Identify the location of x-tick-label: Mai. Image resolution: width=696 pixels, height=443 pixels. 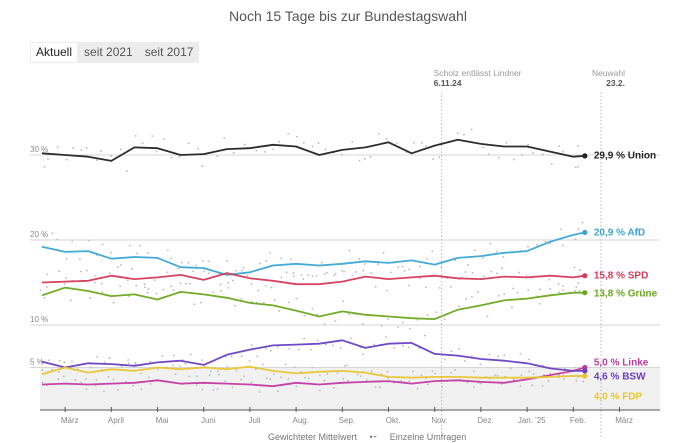
(162, 420).